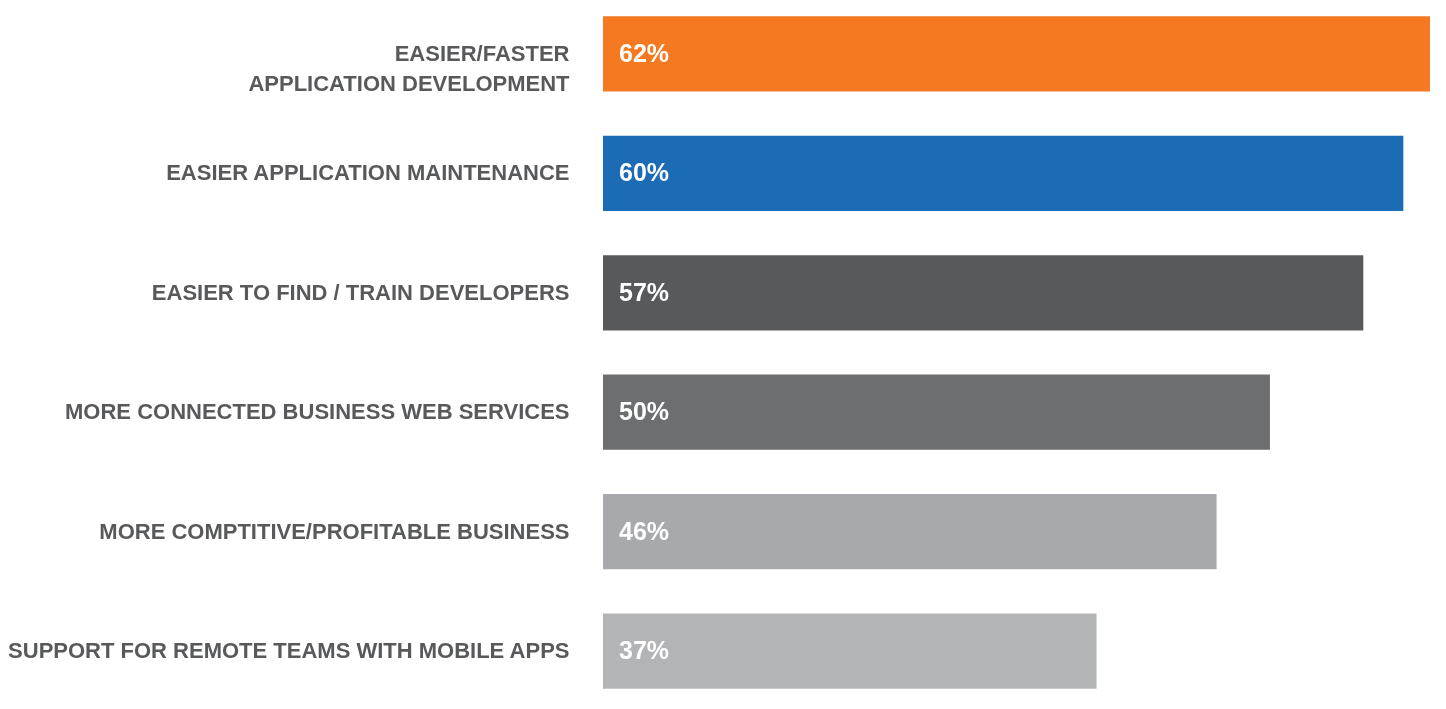  I want to click on y-tick-label: EASIER/FASTER APPLICATION DEVELOPMENT, so click(409, 68).